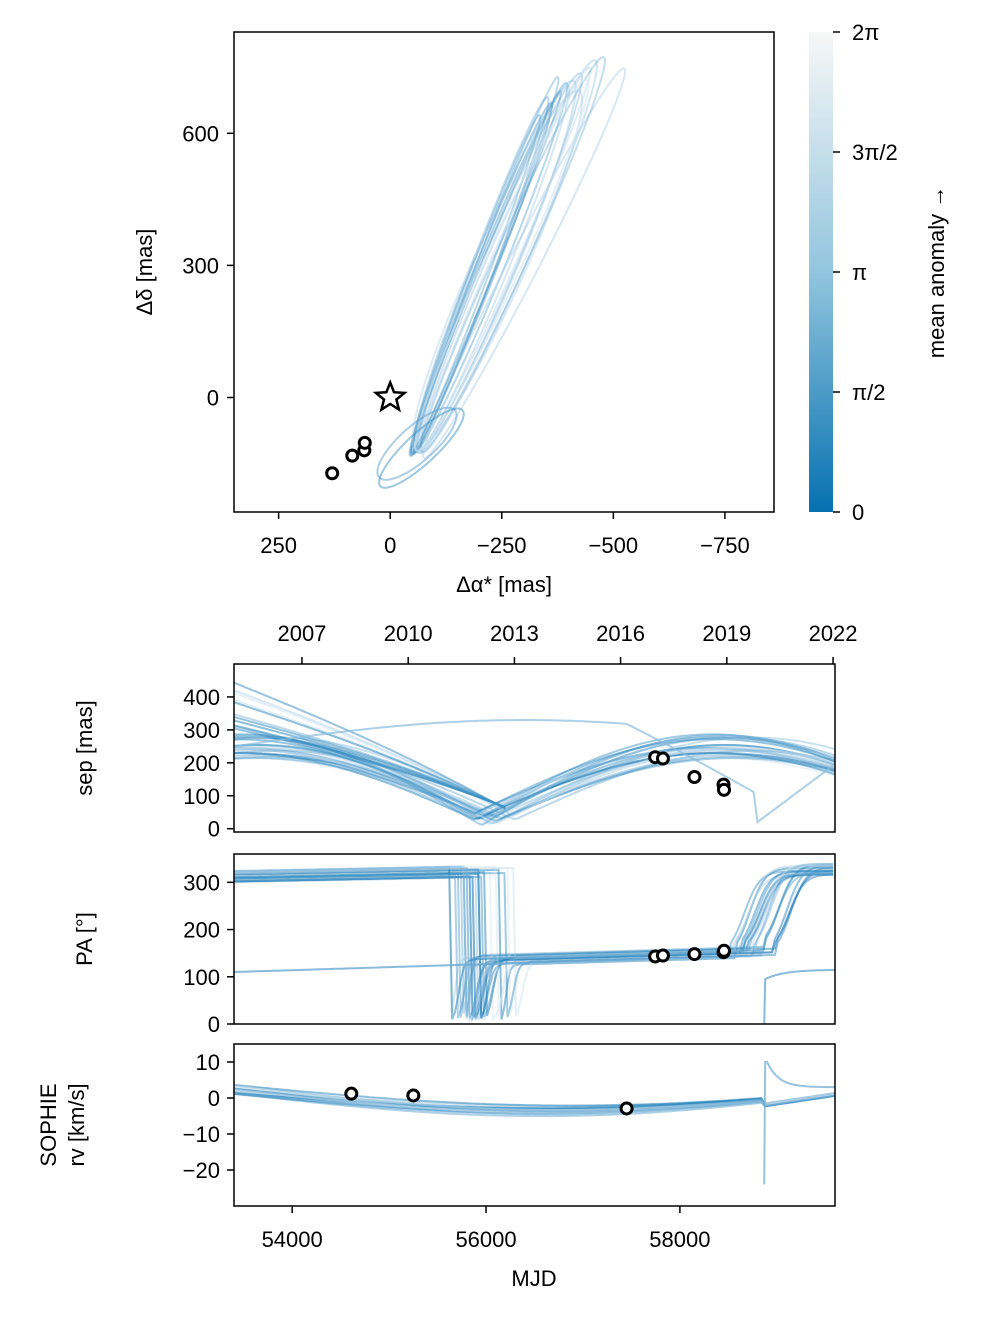 The image size is (982, 1324). Describe the element at coordinates (390, 396) in the screenshot. I see `star-marker` at that location.